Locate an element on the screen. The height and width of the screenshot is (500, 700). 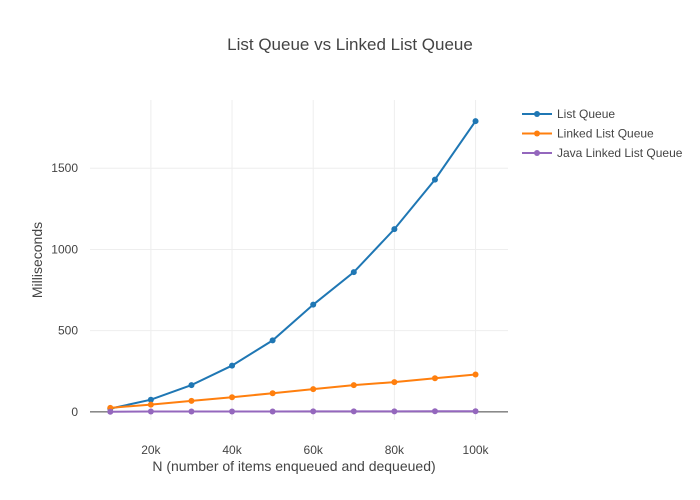
y-tick-label: 0 is located at coordinates (74, 412).